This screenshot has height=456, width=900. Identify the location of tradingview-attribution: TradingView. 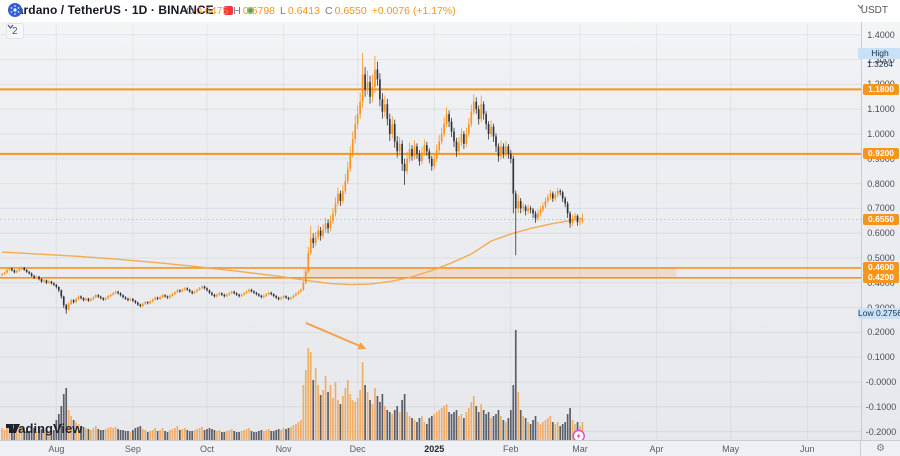
(44, 428).